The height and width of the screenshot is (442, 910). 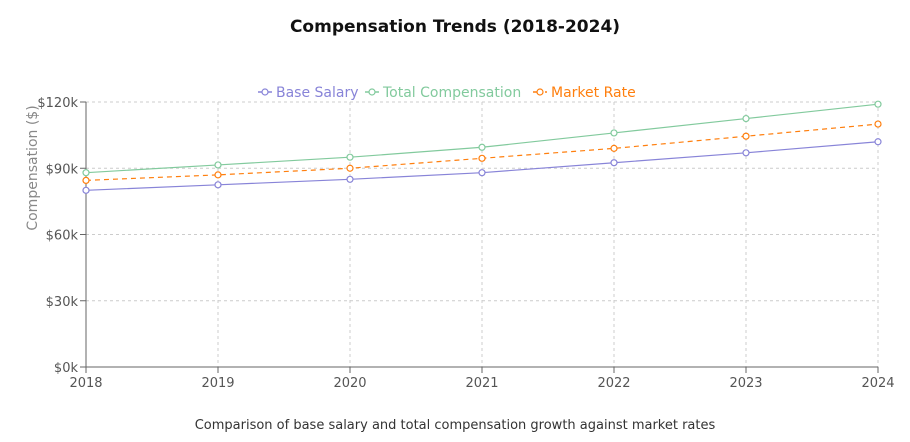 I want to click on legend-item-total-compensation: Total Compensation, so click(x=443, y=93).